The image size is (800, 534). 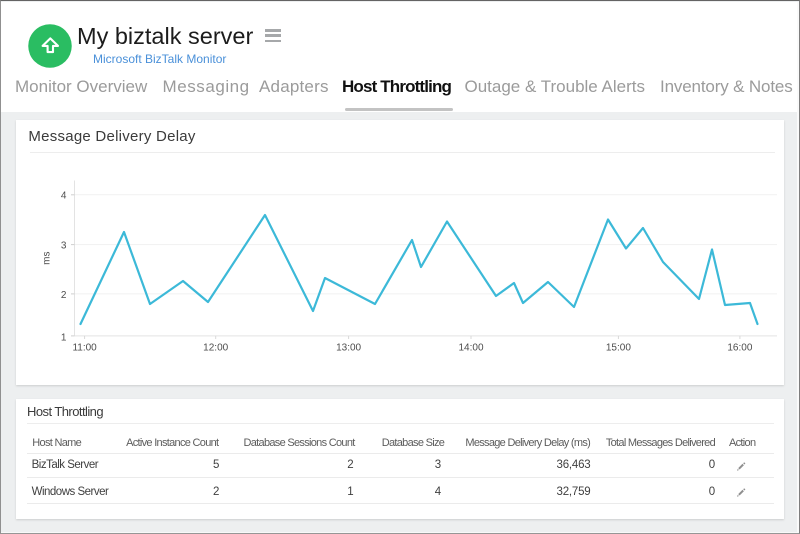 I want to click on svg-text: 13:00, so click(x=348, y=348).